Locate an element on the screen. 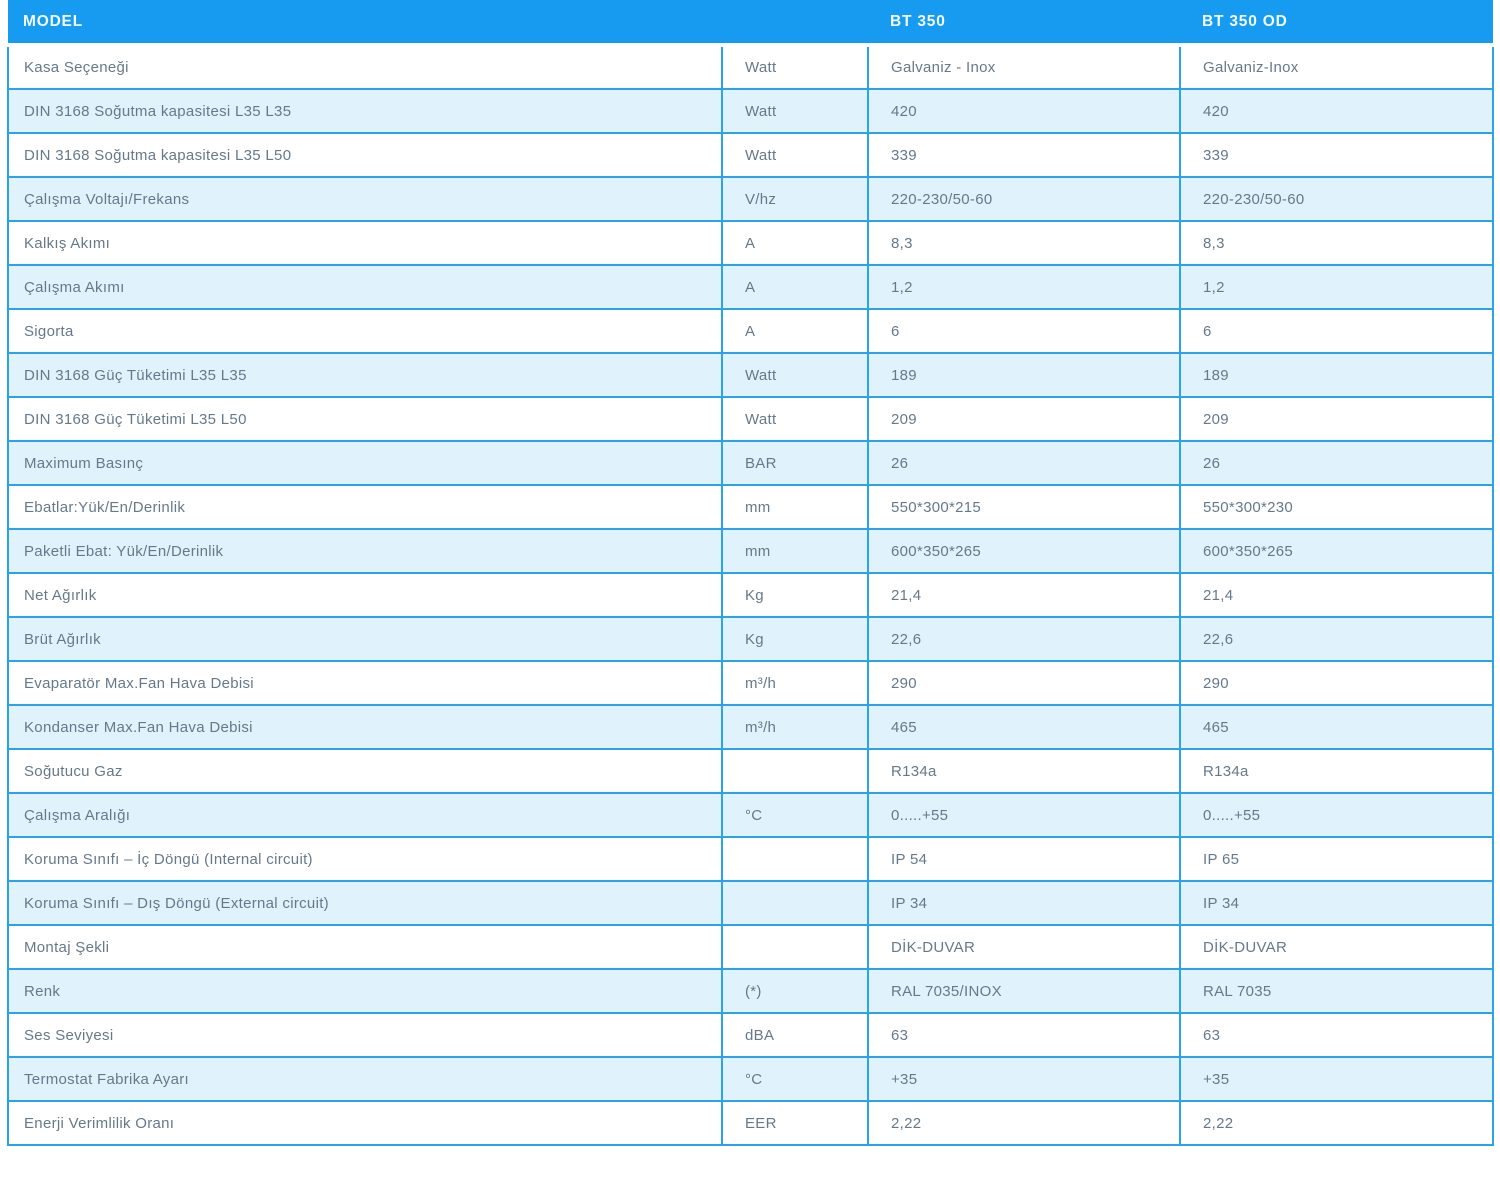 The height and width of the screenshot is (1200, 1500). bt350od-value-cell: 220-230/50-60 is located at coordinates (1336, 199).